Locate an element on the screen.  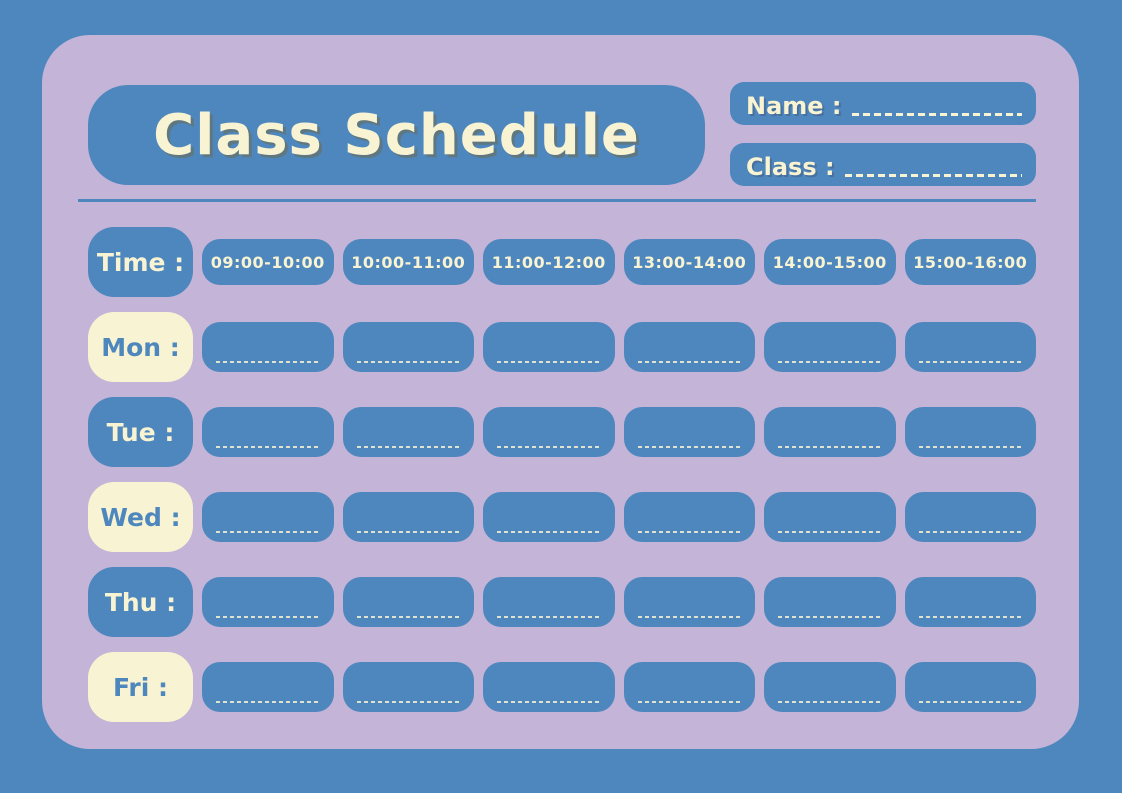
day-label-fri: Fri : is located at coordinates (140, 687).